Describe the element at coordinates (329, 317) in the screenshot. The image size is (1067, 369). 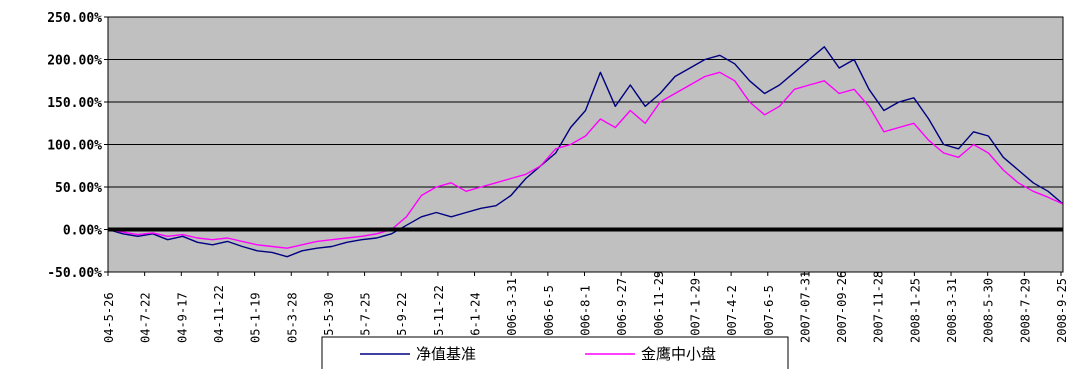
I see `x-tick-label: 05-5-30` at that location.